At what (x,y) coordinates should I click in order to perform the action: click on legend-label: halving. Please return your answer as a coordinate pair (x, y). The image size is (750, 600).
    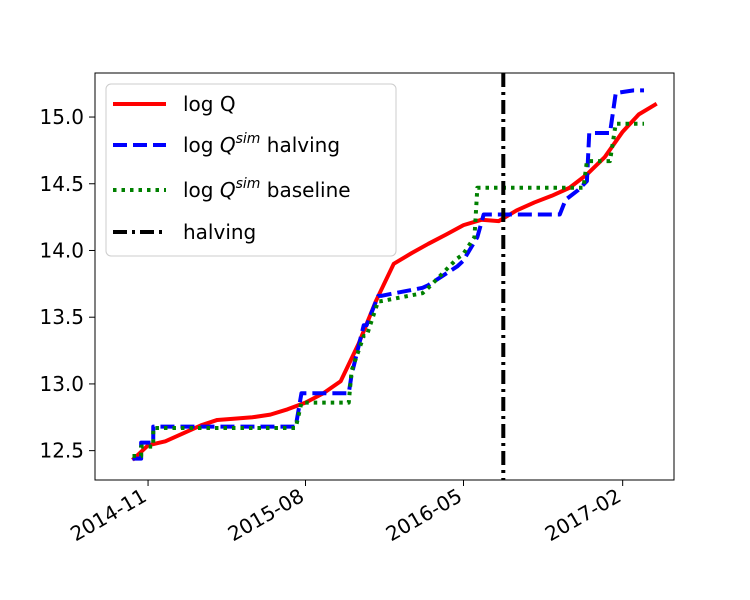
    Looking at the image, I should click on (219, 232).